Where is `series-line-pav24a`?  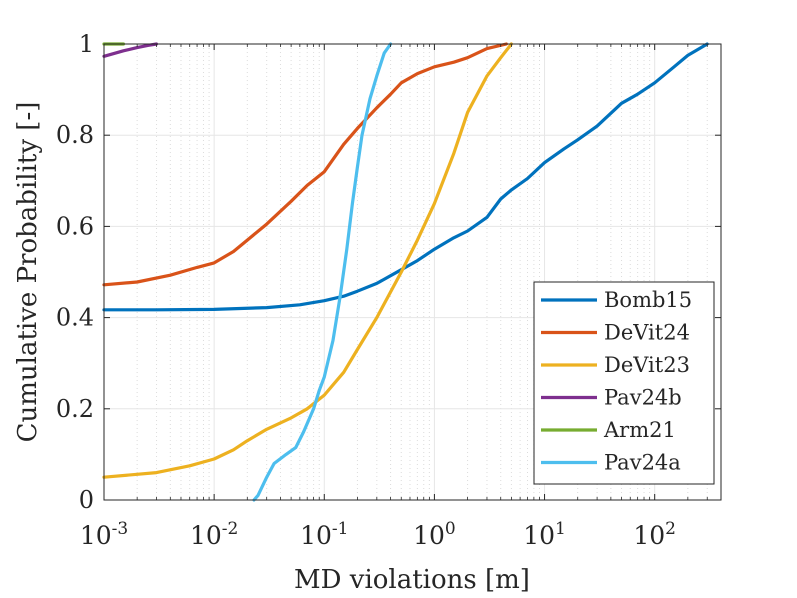 series-line-pav24a is located at coordinates (322, 272).